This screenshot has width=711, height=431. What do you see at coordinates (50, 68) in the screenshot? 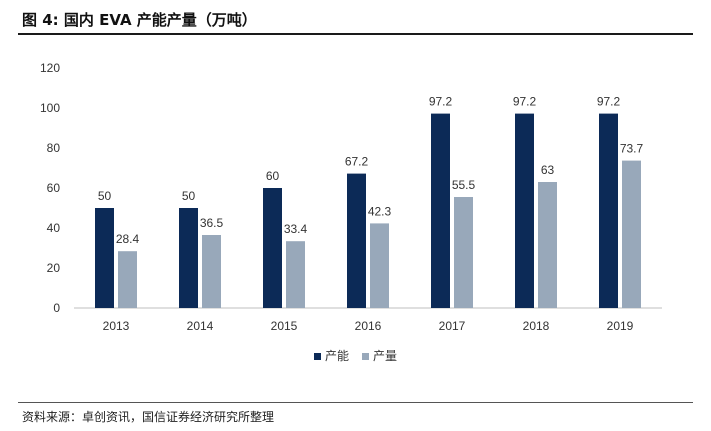
I see `y-tick-label: 120` at bounding box center [50, 68].